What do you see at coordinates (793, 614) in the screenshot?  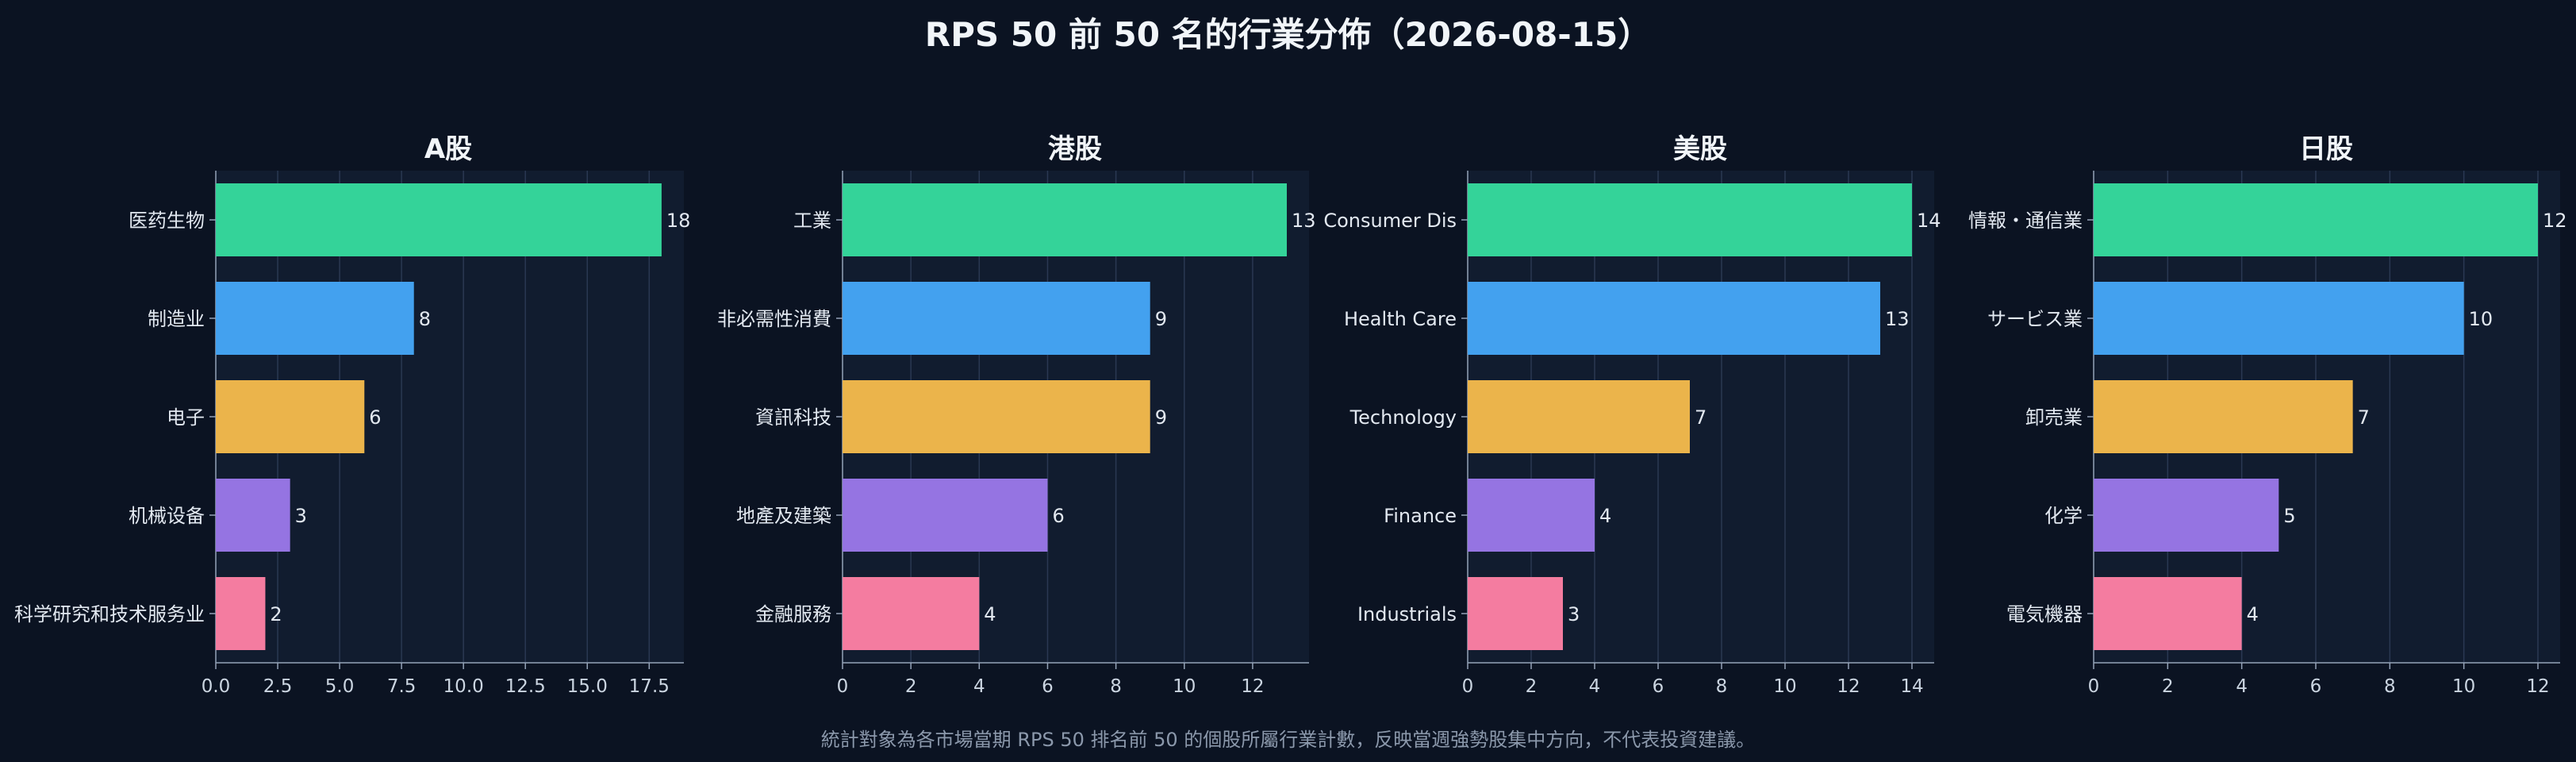 I see `category-label: 金融服務` at bounding box center [793, 614].